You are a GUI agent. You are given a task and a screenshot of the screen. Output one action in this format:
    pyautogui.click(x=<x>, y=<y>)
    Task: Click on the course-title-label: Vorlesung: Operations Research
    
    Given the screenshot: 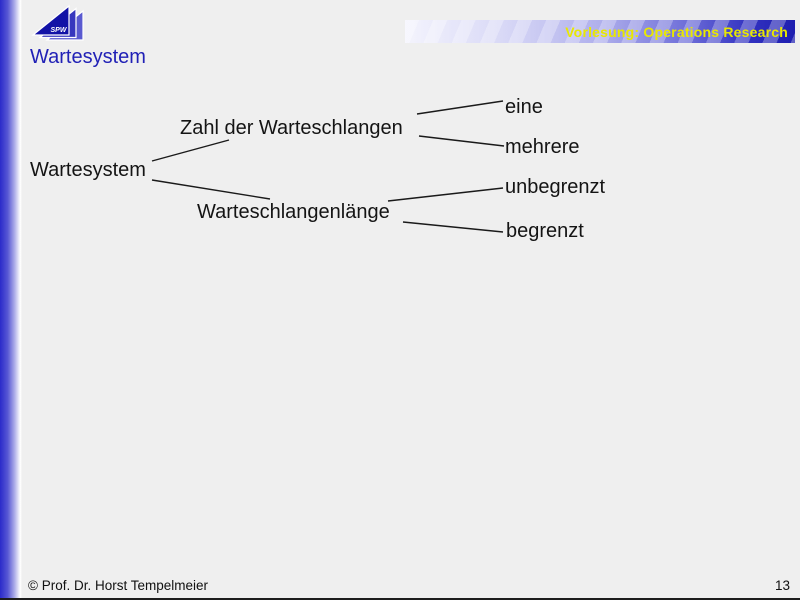 What is the action you would take?
    pyautogui.click(x=676, y=31)
    